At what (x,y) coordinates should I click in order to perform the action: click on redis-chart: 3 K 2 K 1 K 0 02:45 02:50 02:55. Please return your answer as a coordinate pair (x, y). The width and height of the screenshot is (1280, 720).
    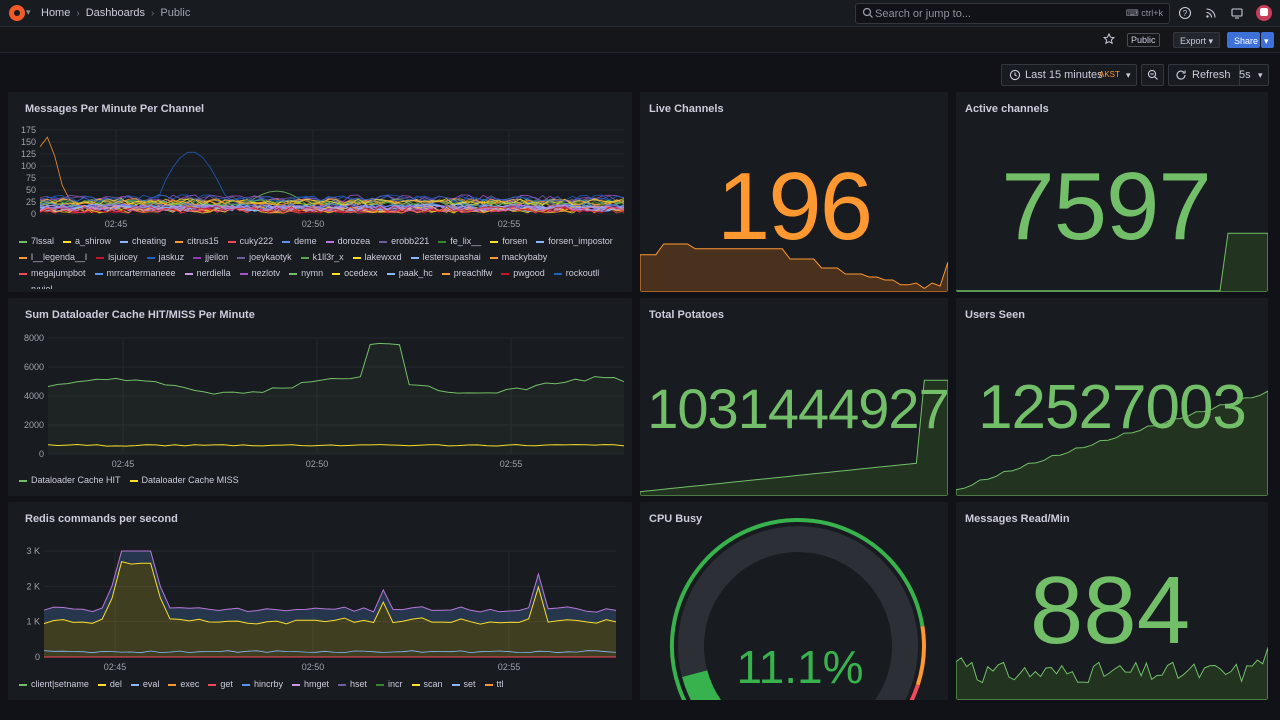
    Looking at the image, I should click on (321, 609).